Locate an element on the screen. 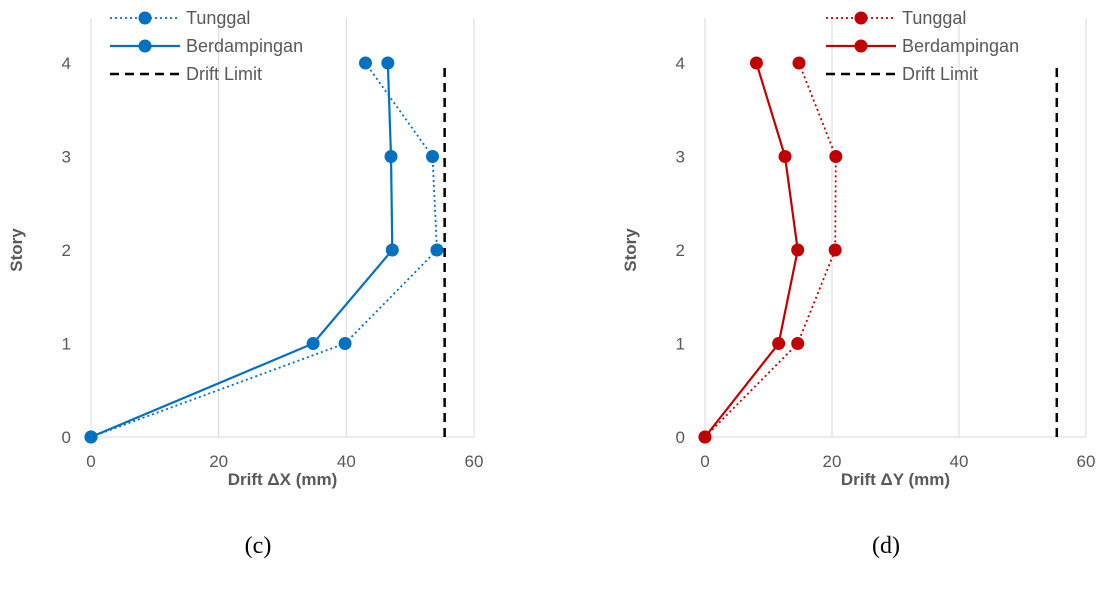 This screenshot has height=596, width=1109. figure-caption: (d) is located at coordinates (886, 546).